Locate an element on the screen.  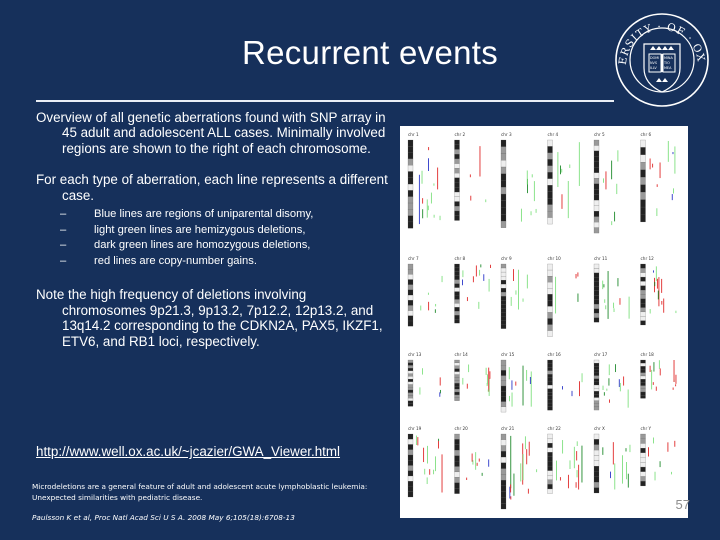
chromosome-label: chr 3 is located at coordinates (506, 134).